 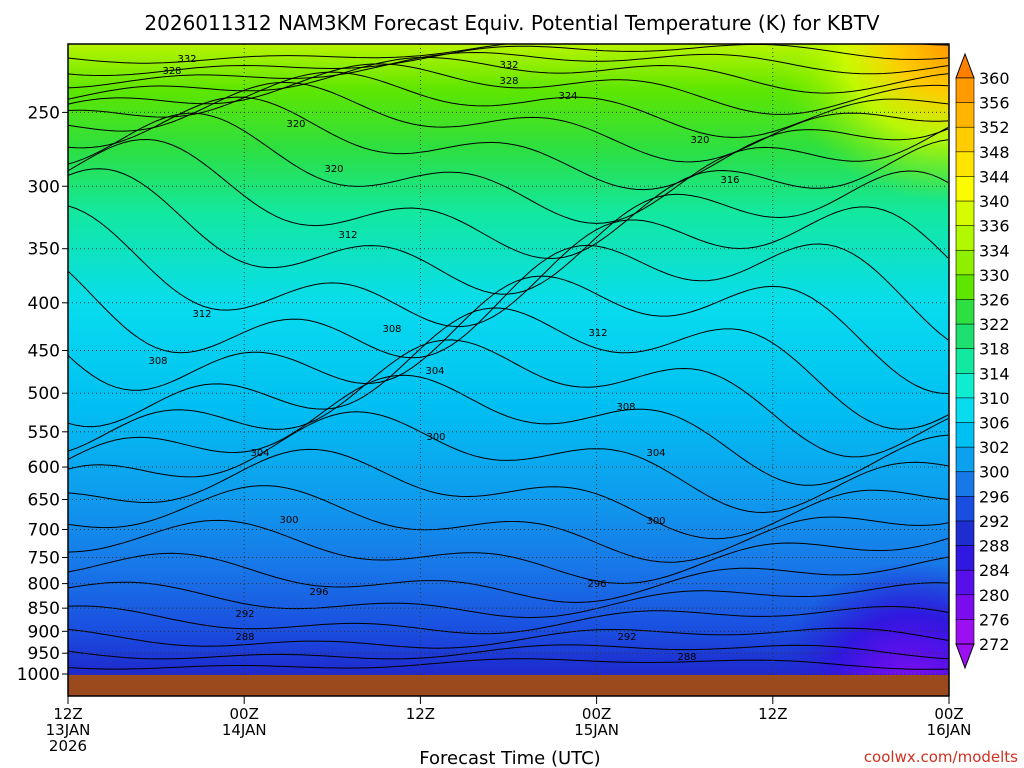 I want to click on colorbar-label: 360, so click(x=994, y=78).